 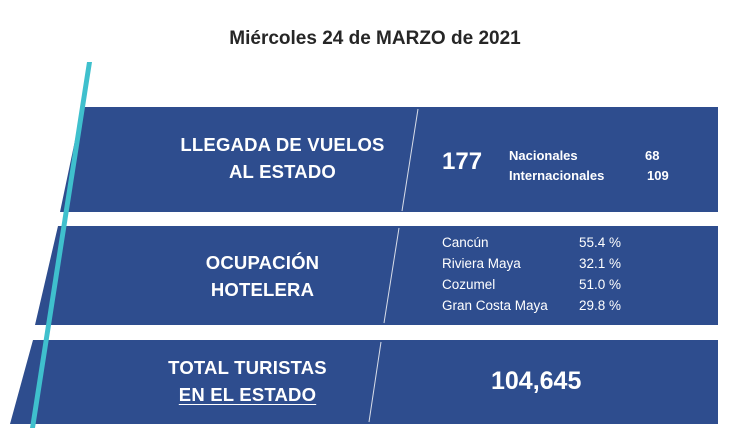 What do you see at coordinates (536, 381) in the screenshot?
I see `turistas-total: 104,645` at bounding box center [536, 381].